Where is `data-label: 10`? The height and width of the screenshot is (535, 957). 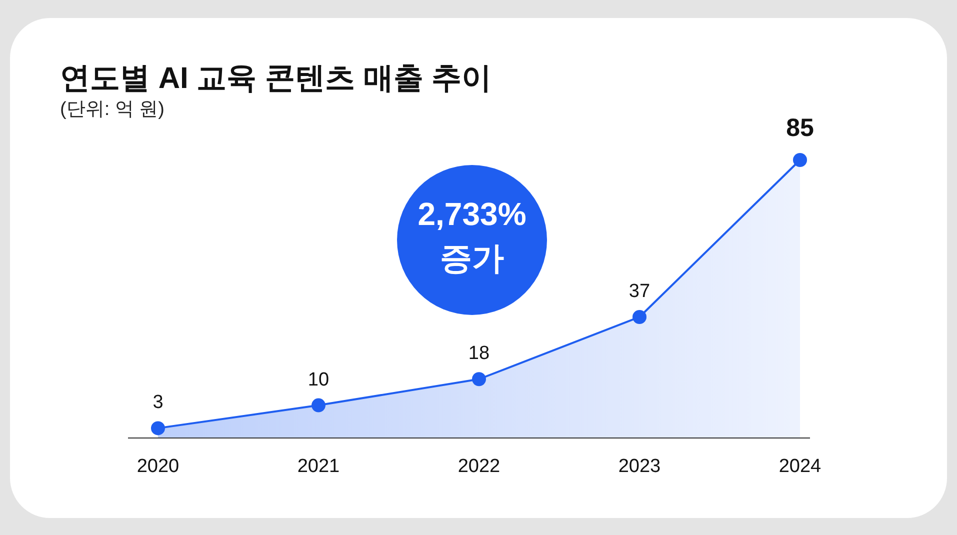
data-label: 10 is located at coordinates (319, 379).